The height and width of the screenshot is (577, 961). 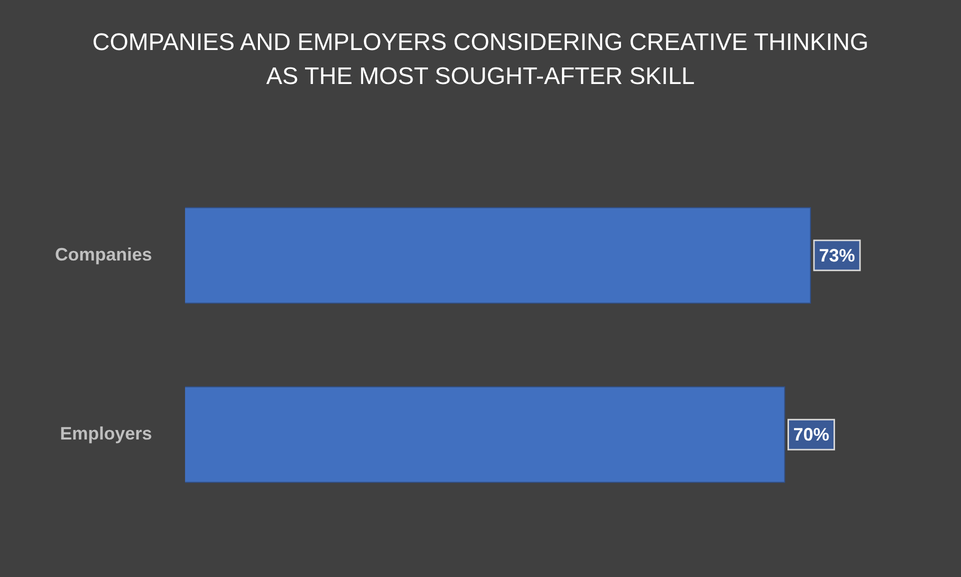 What do you see at coordinates (837, 255) in the screenshot?
I see `data-label: 73%` at bounding box center [837, 255].